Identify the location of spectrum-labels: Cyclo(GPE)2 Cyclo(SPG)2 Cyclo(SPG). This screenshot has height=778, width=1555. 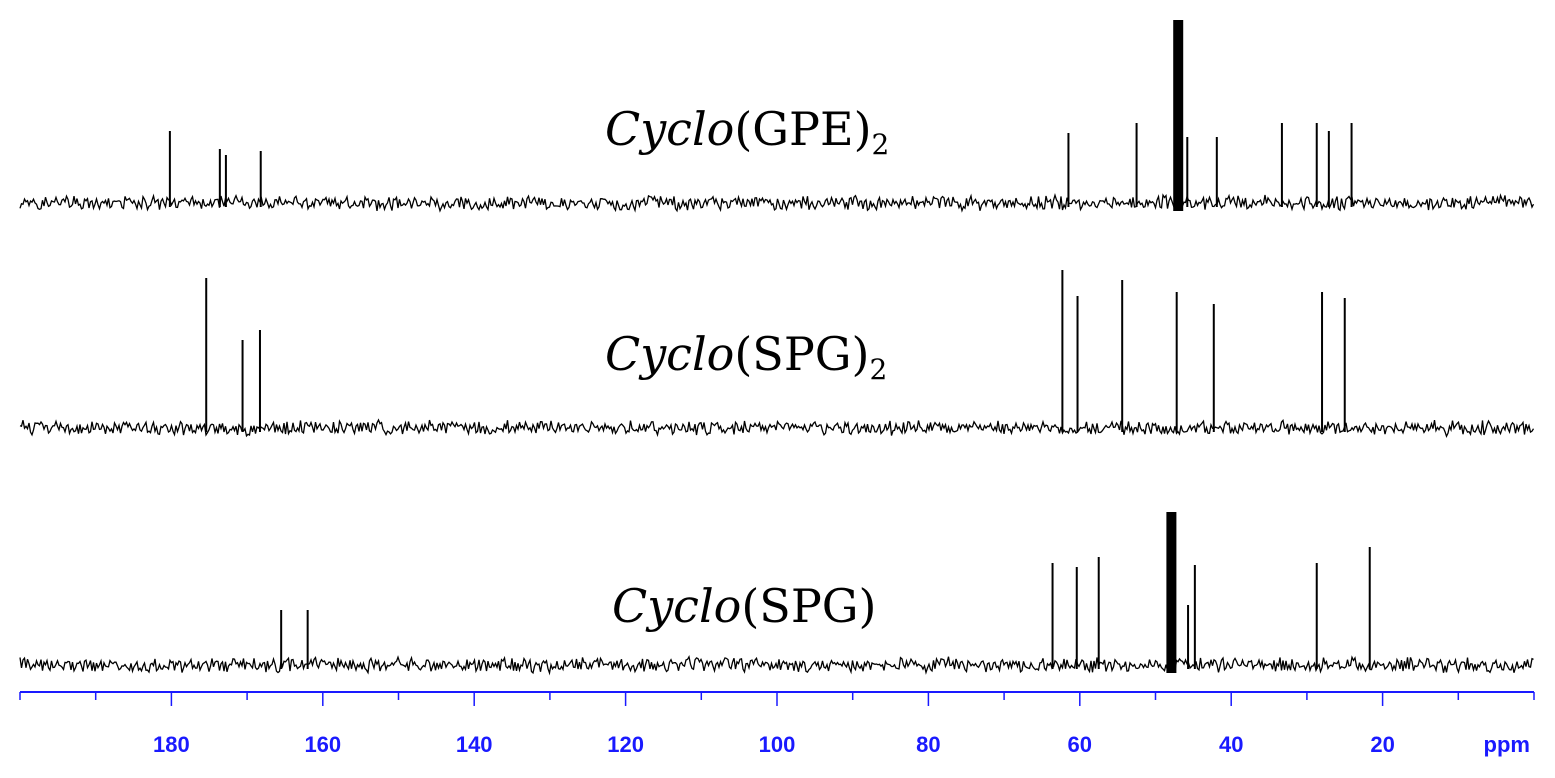
(747, 367).